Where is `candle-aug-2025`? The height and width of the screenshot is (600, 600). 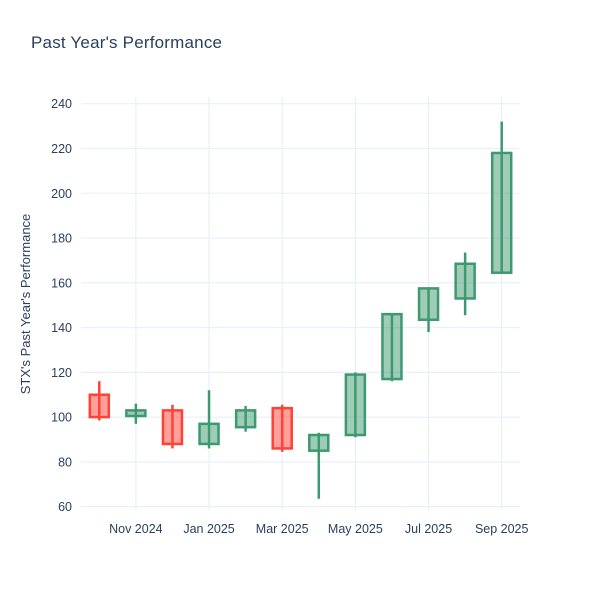 candle-aug-2025 is located at coordinates (465, 284).